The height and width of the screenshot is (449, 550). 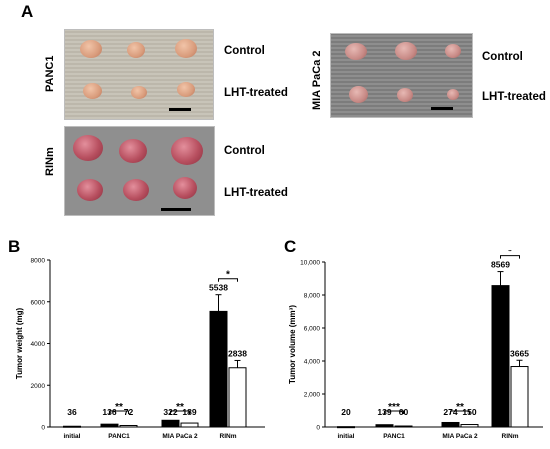 I want to click on y-tick-label: 6,000, so click(x=312, y=329).